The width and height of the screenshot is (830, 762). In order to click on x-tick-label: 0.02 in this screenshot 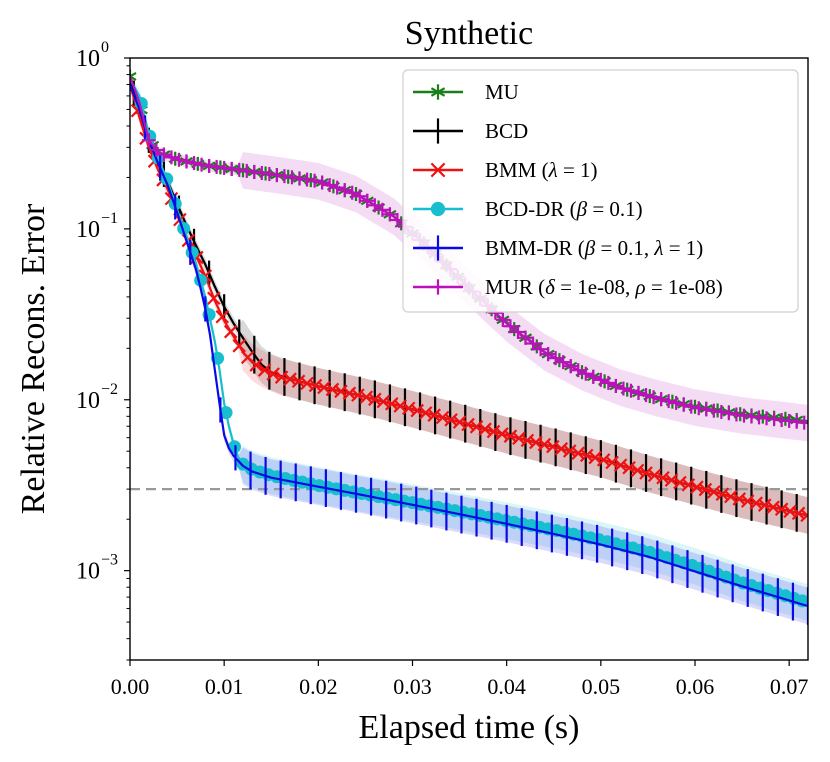, I will do `click(318, 686)`.